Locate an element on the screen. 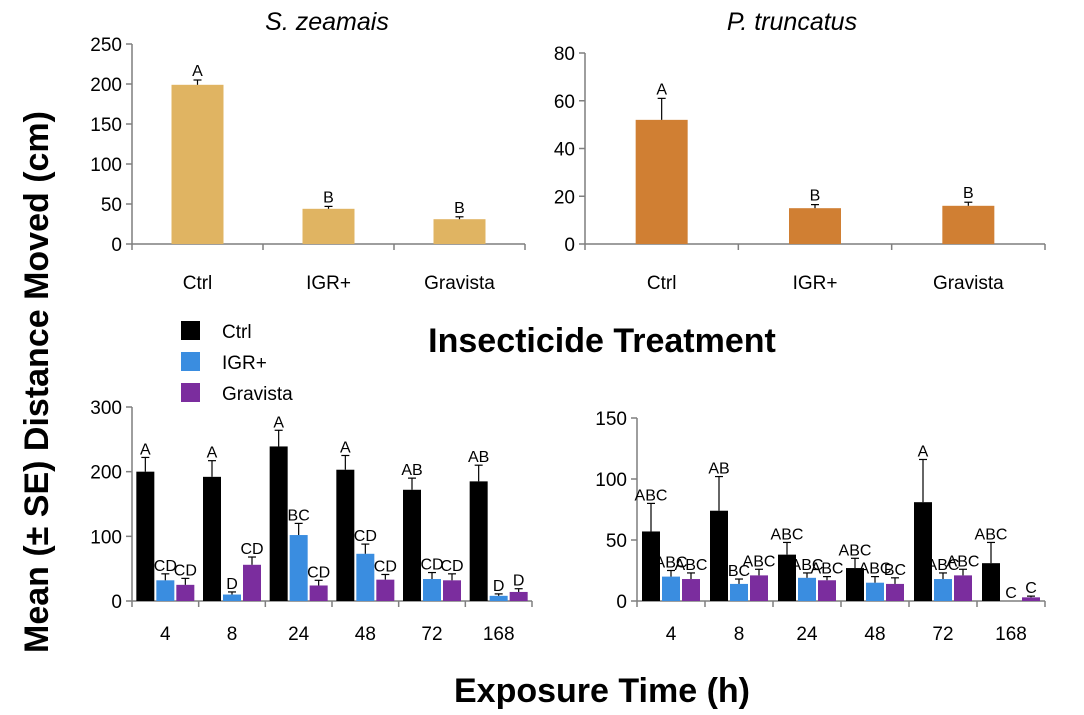 This screenshot has width=1084, height=715. chart-1-title: S. zeamais is located at coordinates (327, 22).